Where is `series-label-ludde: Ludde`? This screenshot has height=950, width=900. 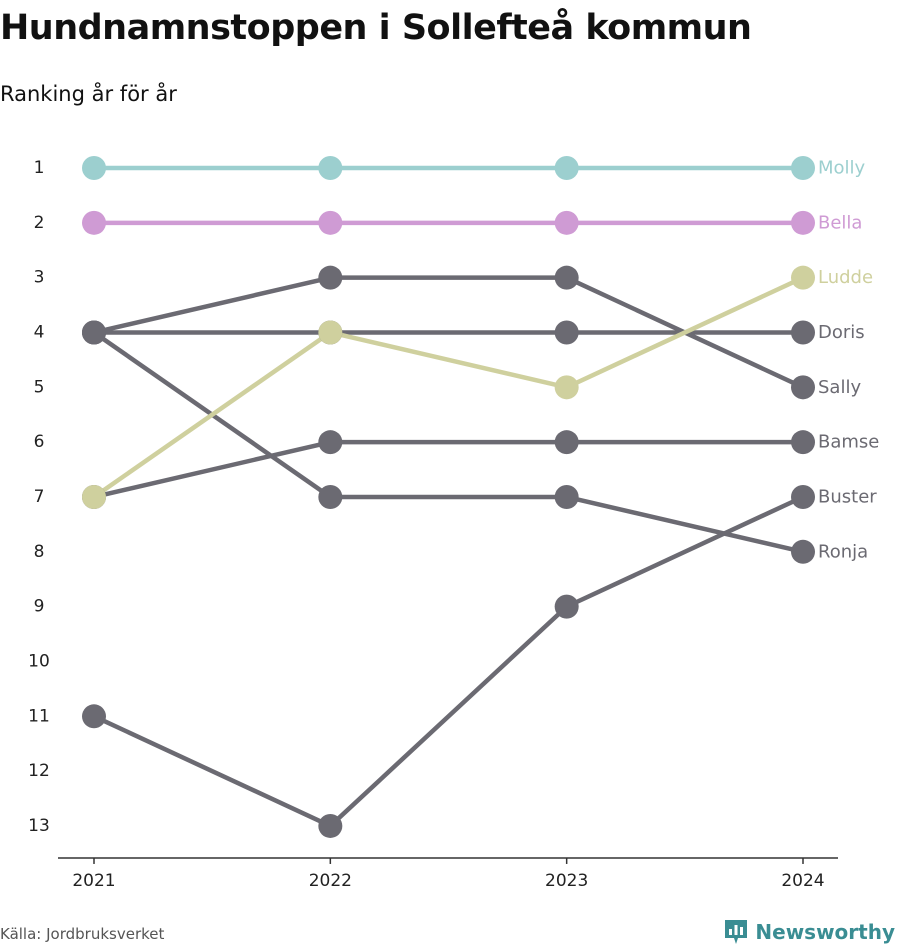
series-label-ludde: Ludde is located at coordinates (845, 277).